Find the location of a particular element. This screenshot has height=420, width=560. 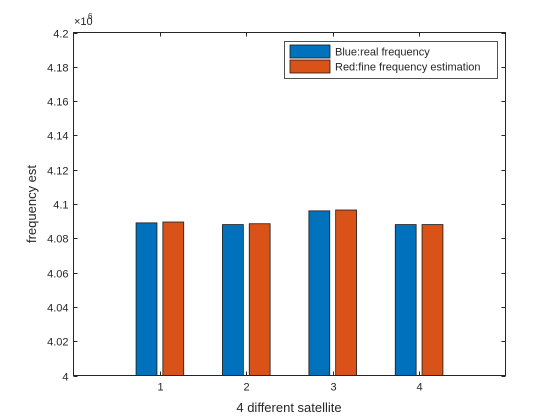

y-tick-label: 4 is located at coordinates (65, 378).